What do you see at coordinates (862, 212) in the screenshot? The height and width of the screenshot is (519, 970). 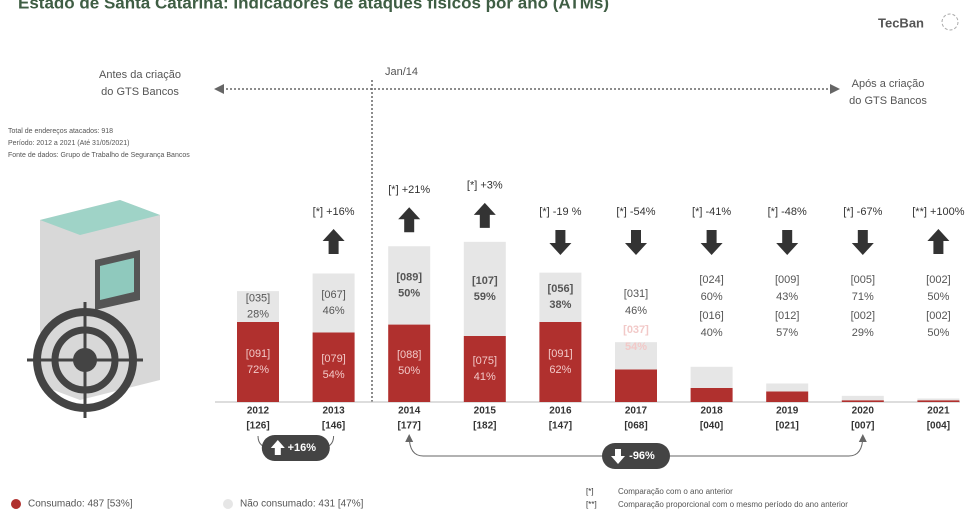 I see `change-label: [*] -67%` at bounding box center [862, 212].